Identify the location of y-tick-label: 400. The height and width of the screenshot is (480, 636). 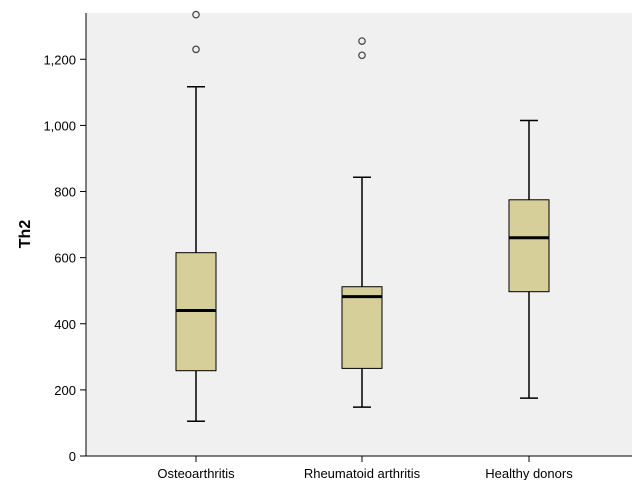
(65, 324).